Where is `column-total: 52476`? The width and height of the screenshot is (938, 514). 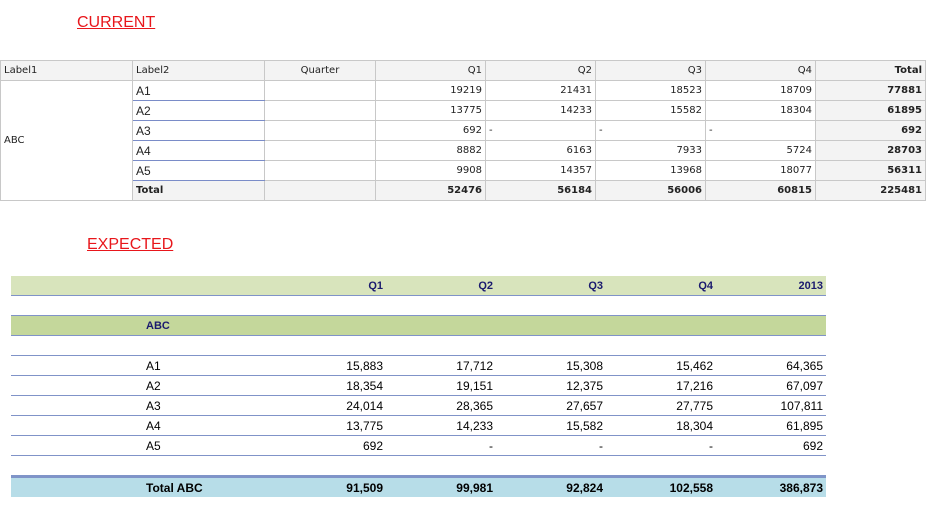 column-total: 52476 is located at coordinates (430, 190).